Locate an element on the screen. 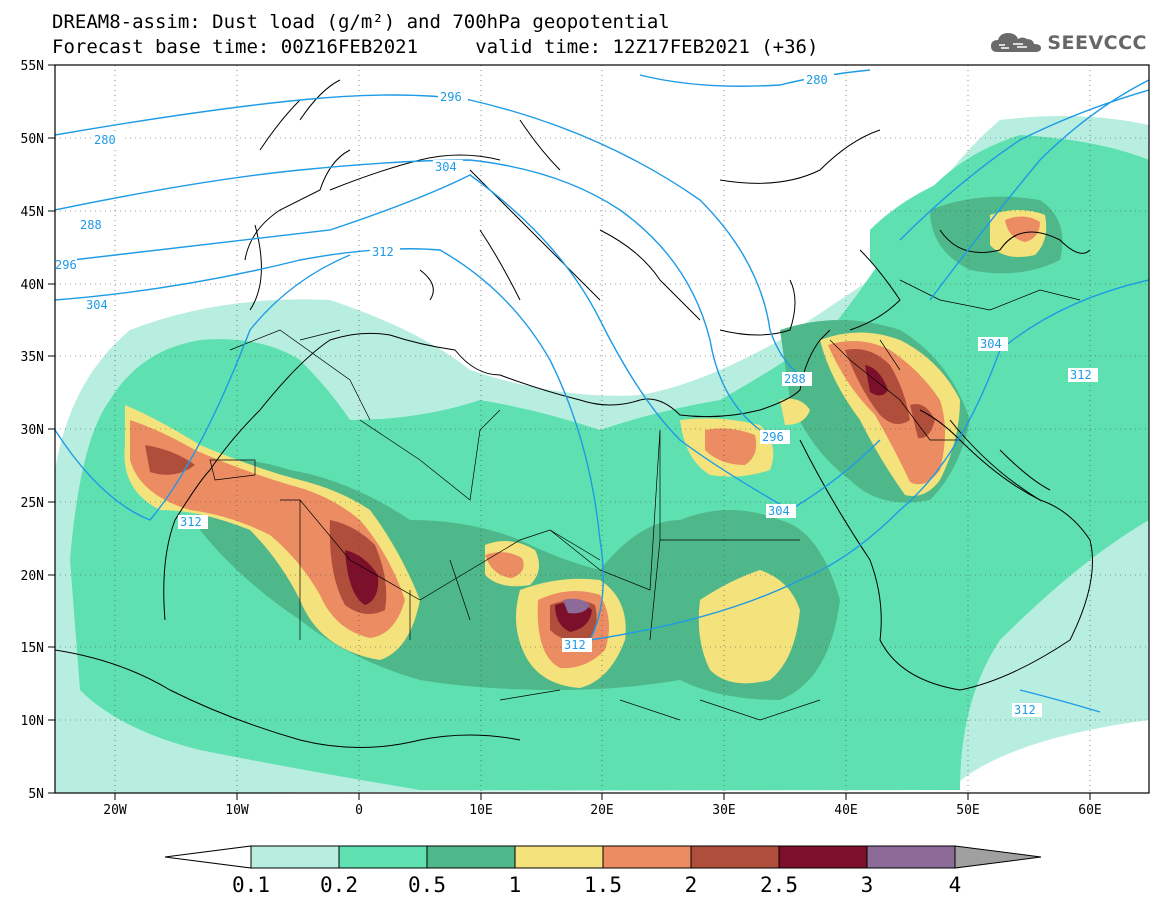 The width and height of the screenshot is (1165, 907). lon-label: 40E is located at coordinates (845, 810).